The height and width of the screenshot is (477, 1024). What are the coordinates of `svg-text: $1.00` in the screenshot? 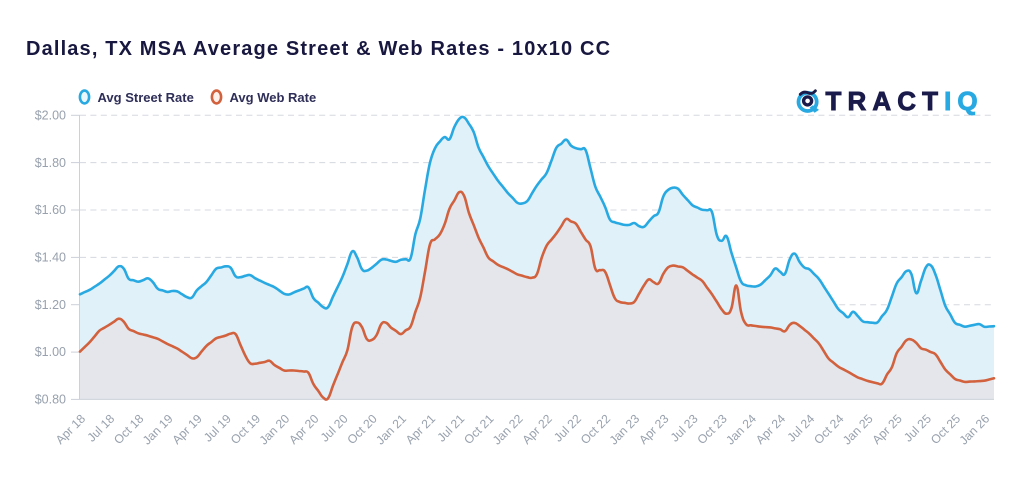 It's located at (50, 352).